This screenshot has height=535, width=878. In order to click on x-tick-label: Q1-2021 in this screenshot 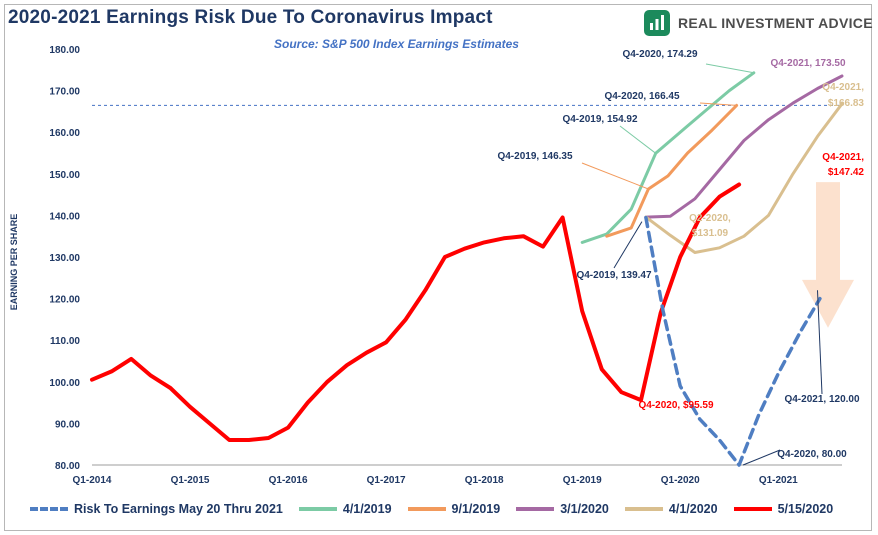, I will do `click(778, 480)`.